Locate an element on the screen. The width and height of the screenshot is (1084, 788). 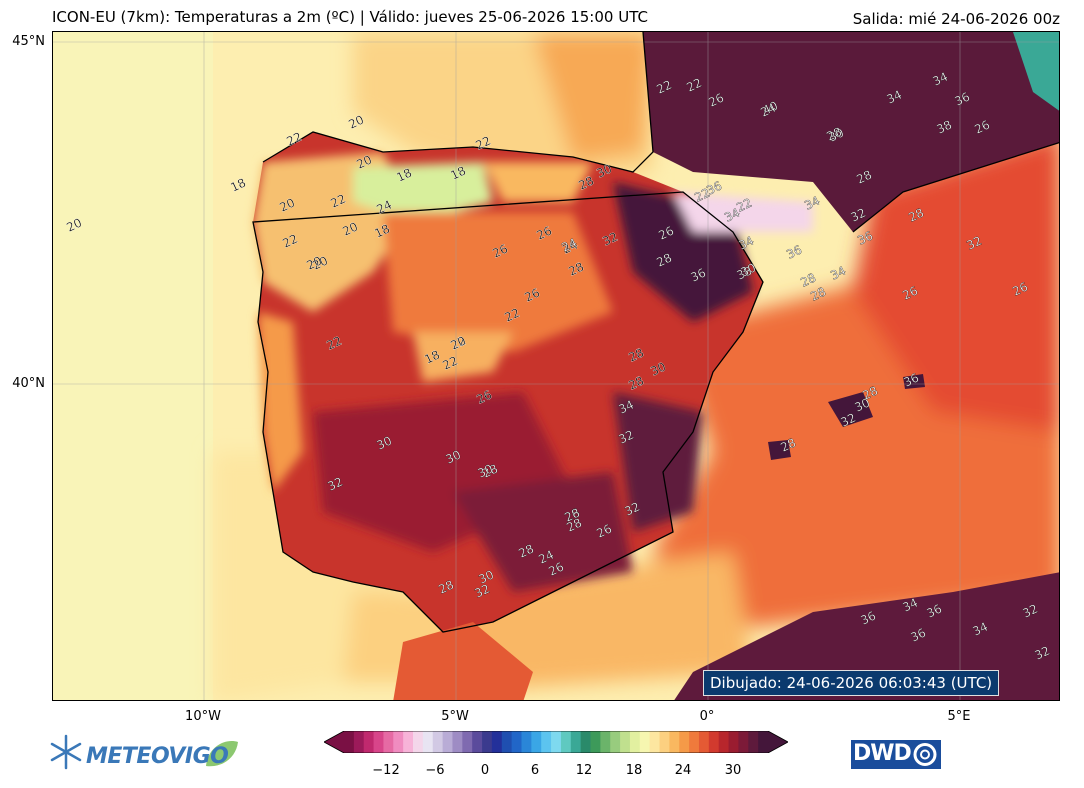
alps-cool is located at coordinates (1036, 71).